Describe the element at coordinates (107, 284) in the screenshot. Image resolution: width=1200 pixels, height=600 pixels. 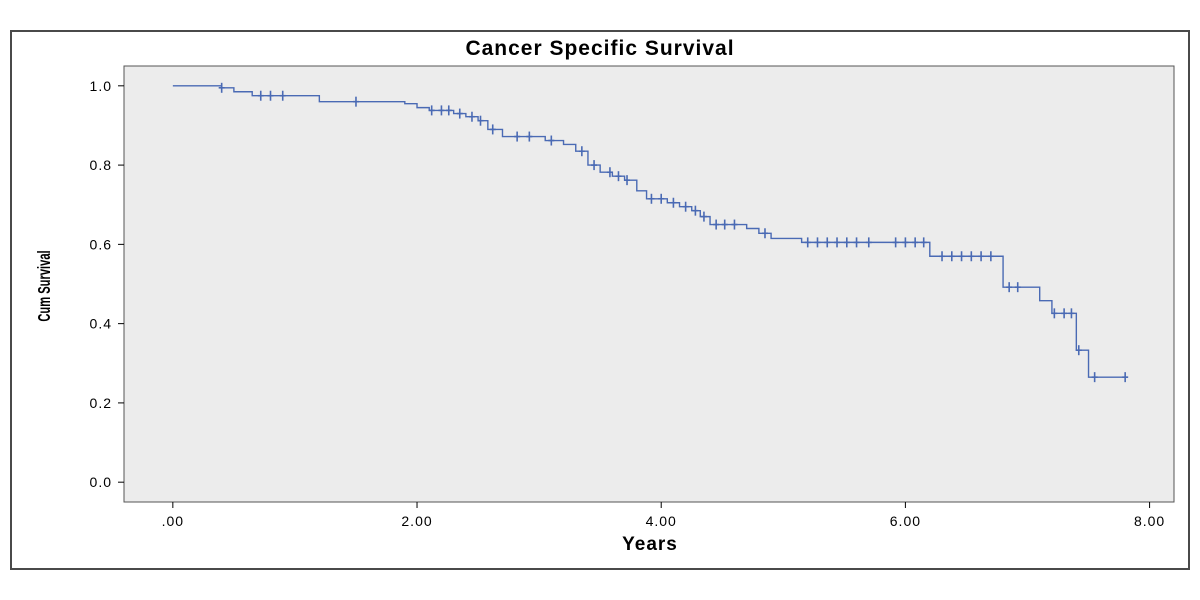
I see `y-axis-ticks: 0.0 0.2 0.4 0.6 0.8 1.0` at that location.